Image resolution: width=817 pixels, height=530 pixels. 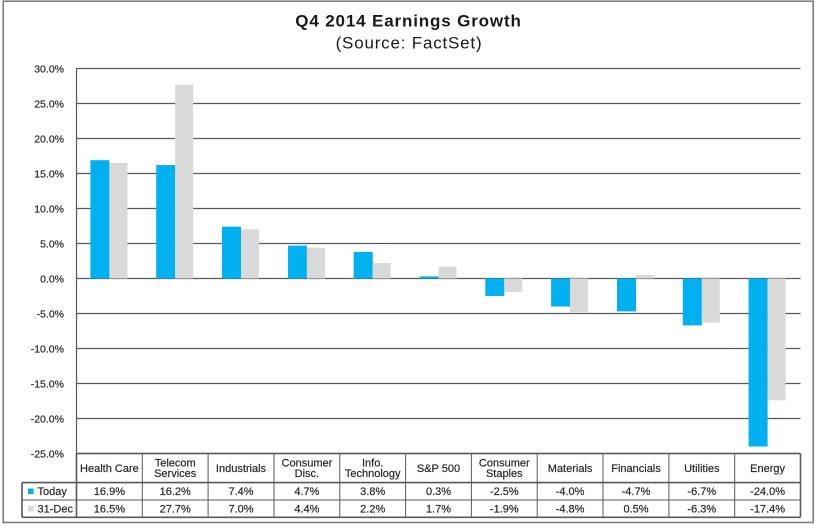 What do you see at coordinates (109, 469) in the screenshot?
I see `svg-text: Health Care` at bounding box center [109, 469].